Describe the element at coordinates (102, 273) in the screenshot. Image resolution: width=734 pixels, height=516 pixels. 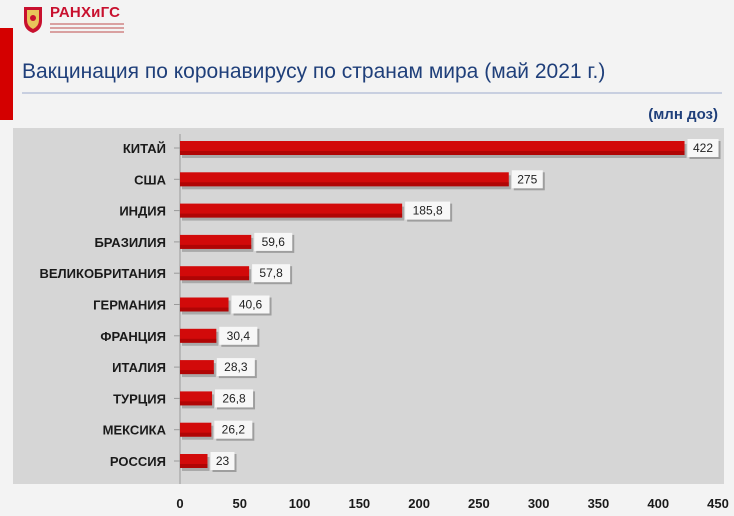
I see `category-label: ВЕЛИКОБРИТАНИЯ` at that location.